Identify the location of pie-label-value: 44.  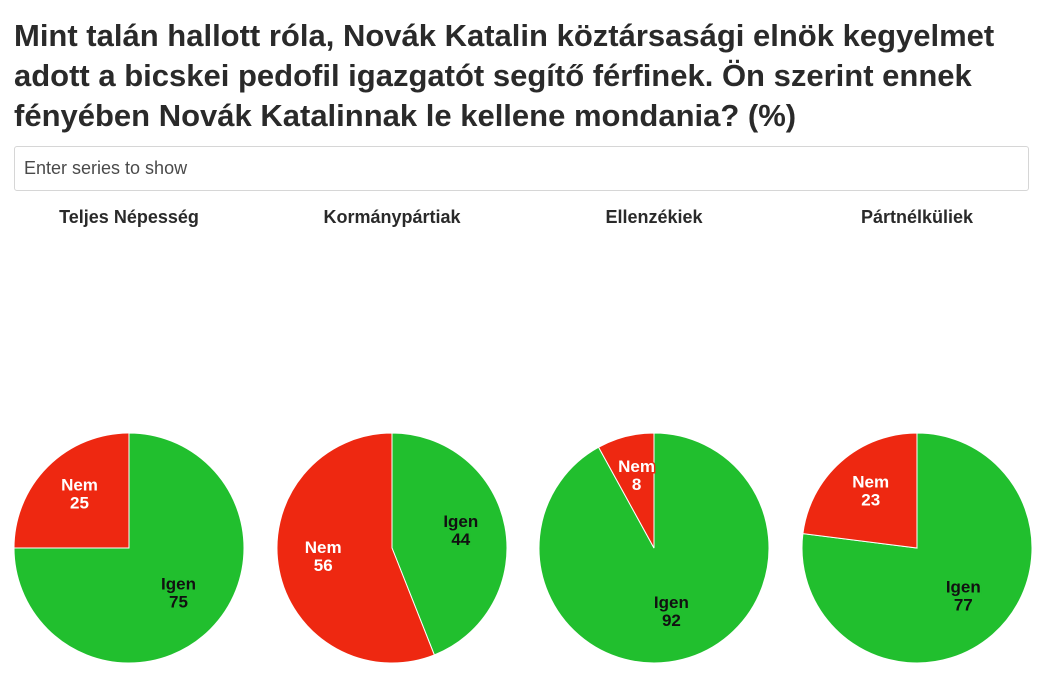
(460, 539).